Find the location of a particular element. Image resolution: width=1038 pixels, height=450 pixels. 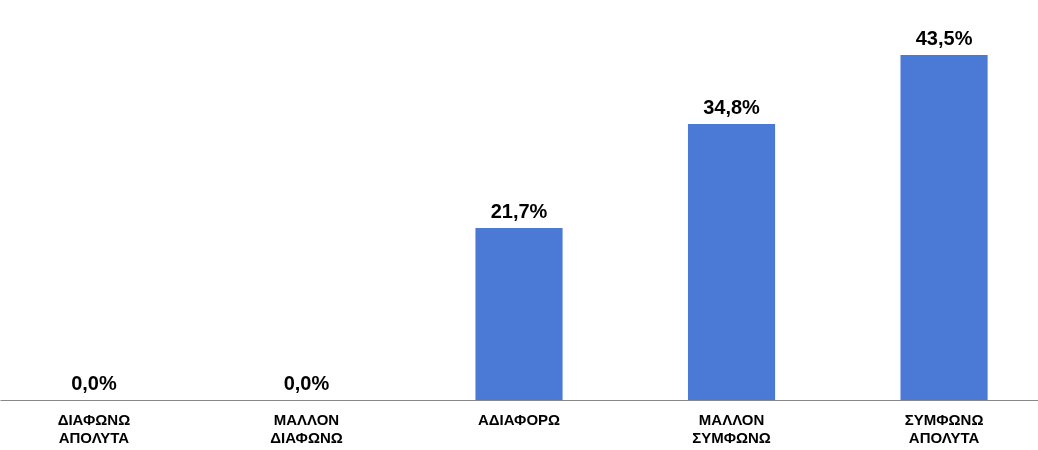

data-label: 34,8% is located at coordinates (732, 107).